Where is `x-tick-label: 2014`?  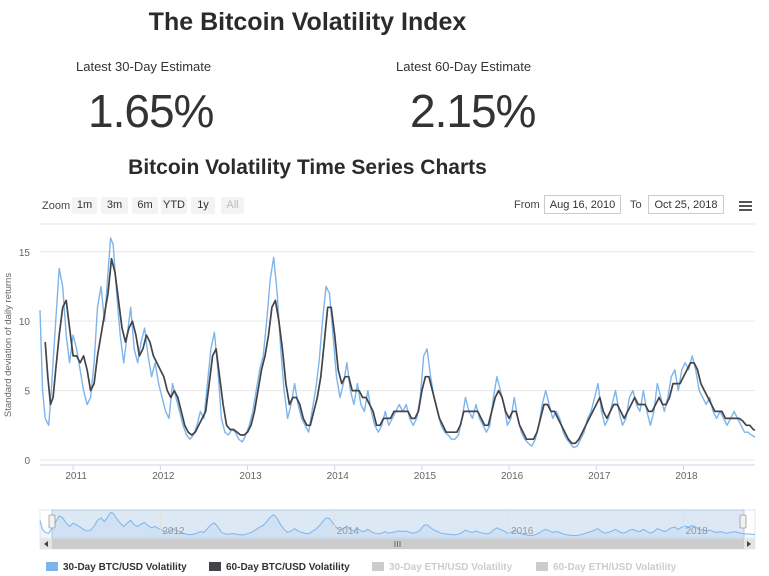
x-tick-label: 2014 is located at coordinates (338, 476).